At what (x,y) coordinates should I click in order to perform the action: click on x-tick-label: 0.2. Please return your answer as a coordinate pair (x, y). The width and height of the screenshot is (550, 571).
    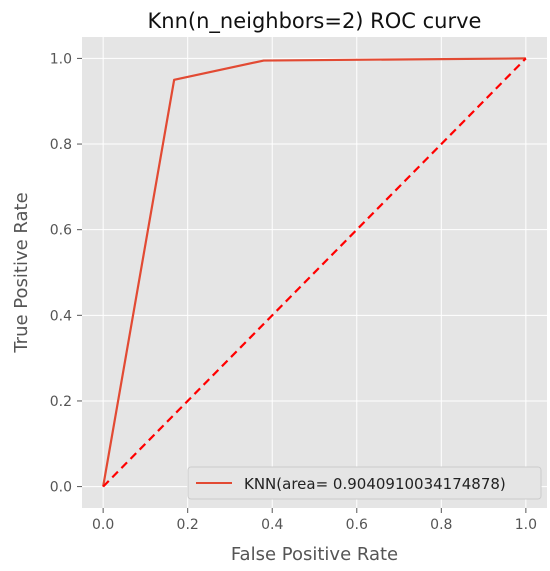
    Looking at the image, I should click on (188, 525).